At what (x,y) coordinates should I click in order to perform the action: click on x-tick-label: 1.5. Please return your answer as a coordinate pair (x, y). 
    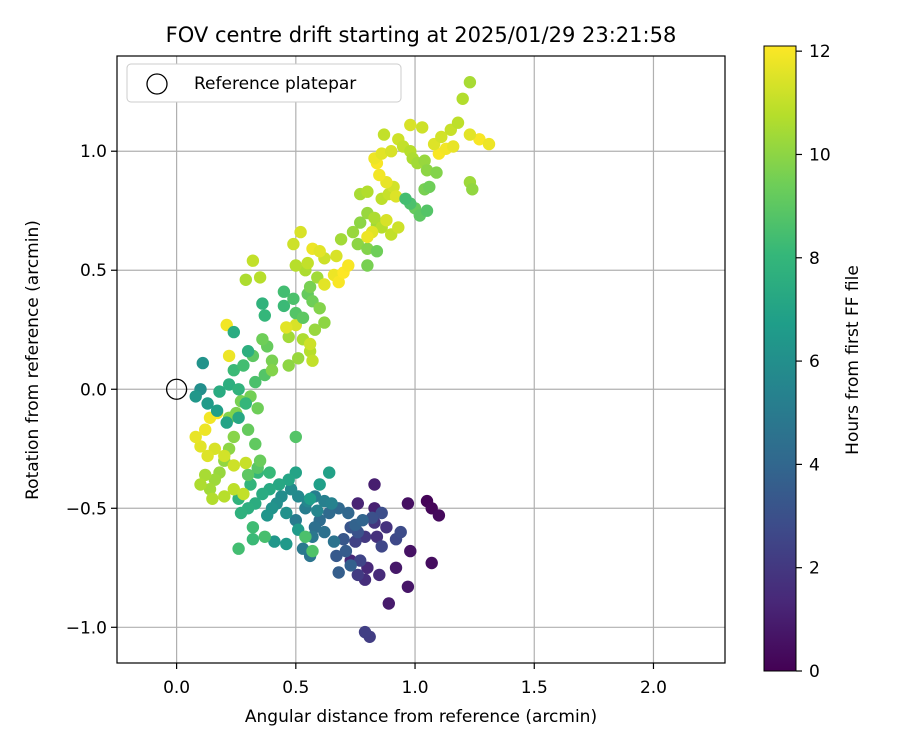
    Looking at the image, I should click on (534, 688).